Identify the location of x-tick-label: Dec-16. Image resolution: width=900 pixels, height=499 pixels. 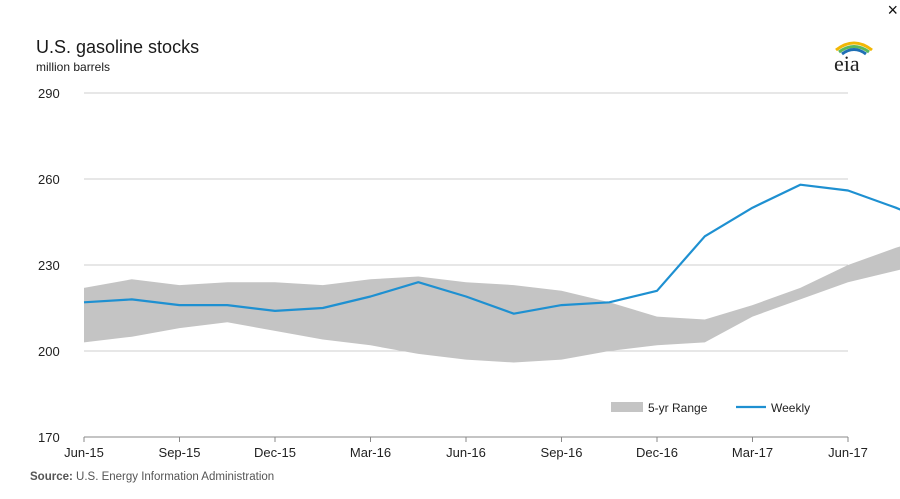
(657, 452).